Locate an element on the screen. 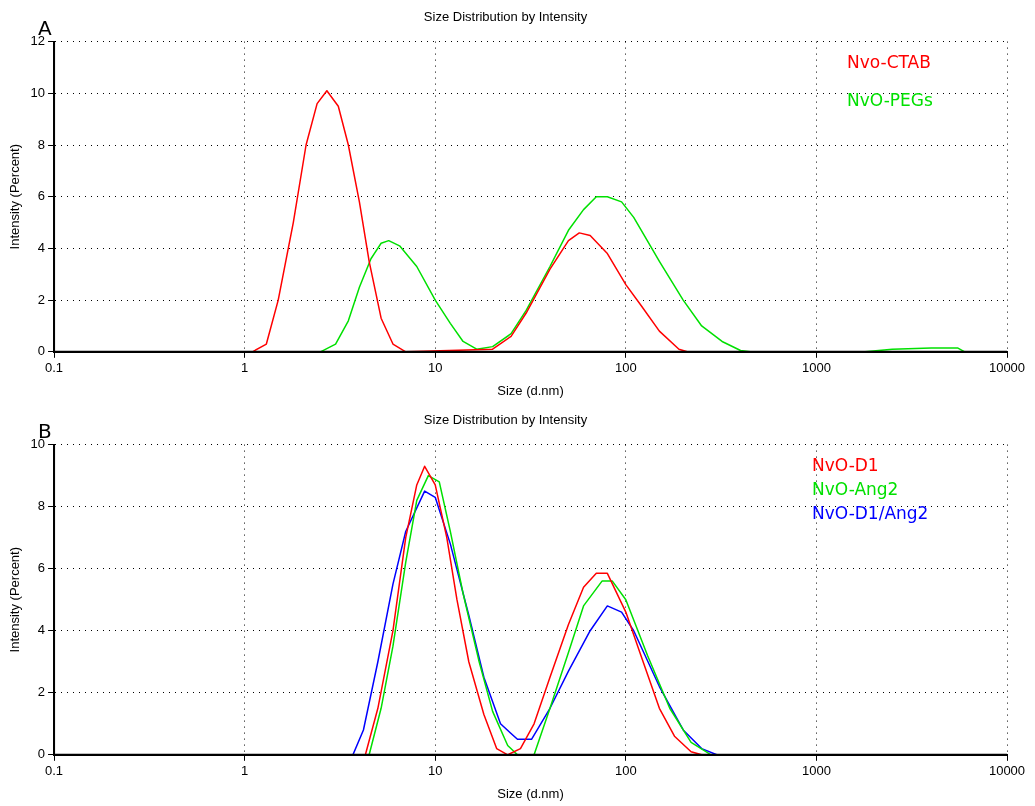 The image size is (1035, 806). text: NvO-D1/Ang2 is located at coordinates (870, 513).